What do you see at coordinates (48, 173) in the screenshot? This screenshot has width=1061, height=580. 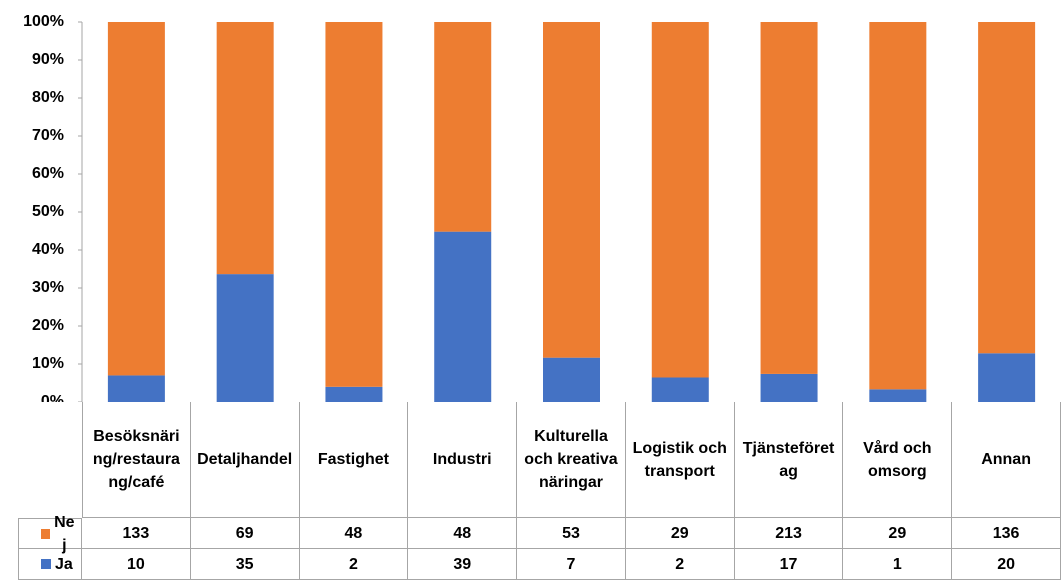 I see `y-tick-label: 60%` at bounding box center [48, 173].